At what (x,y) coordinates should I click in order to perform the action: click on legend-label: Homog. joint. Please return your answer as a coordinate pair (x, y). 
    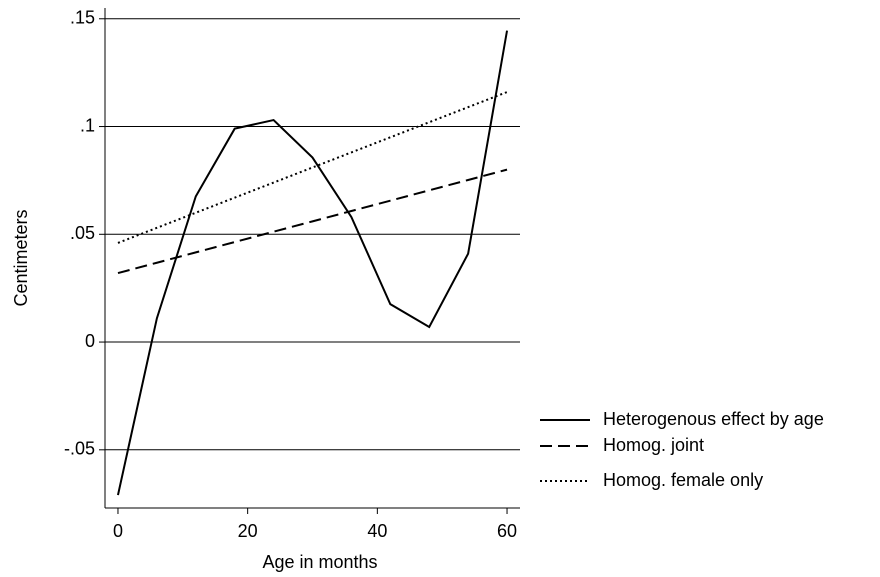
    Looking at the image, I should click on (653, 445).